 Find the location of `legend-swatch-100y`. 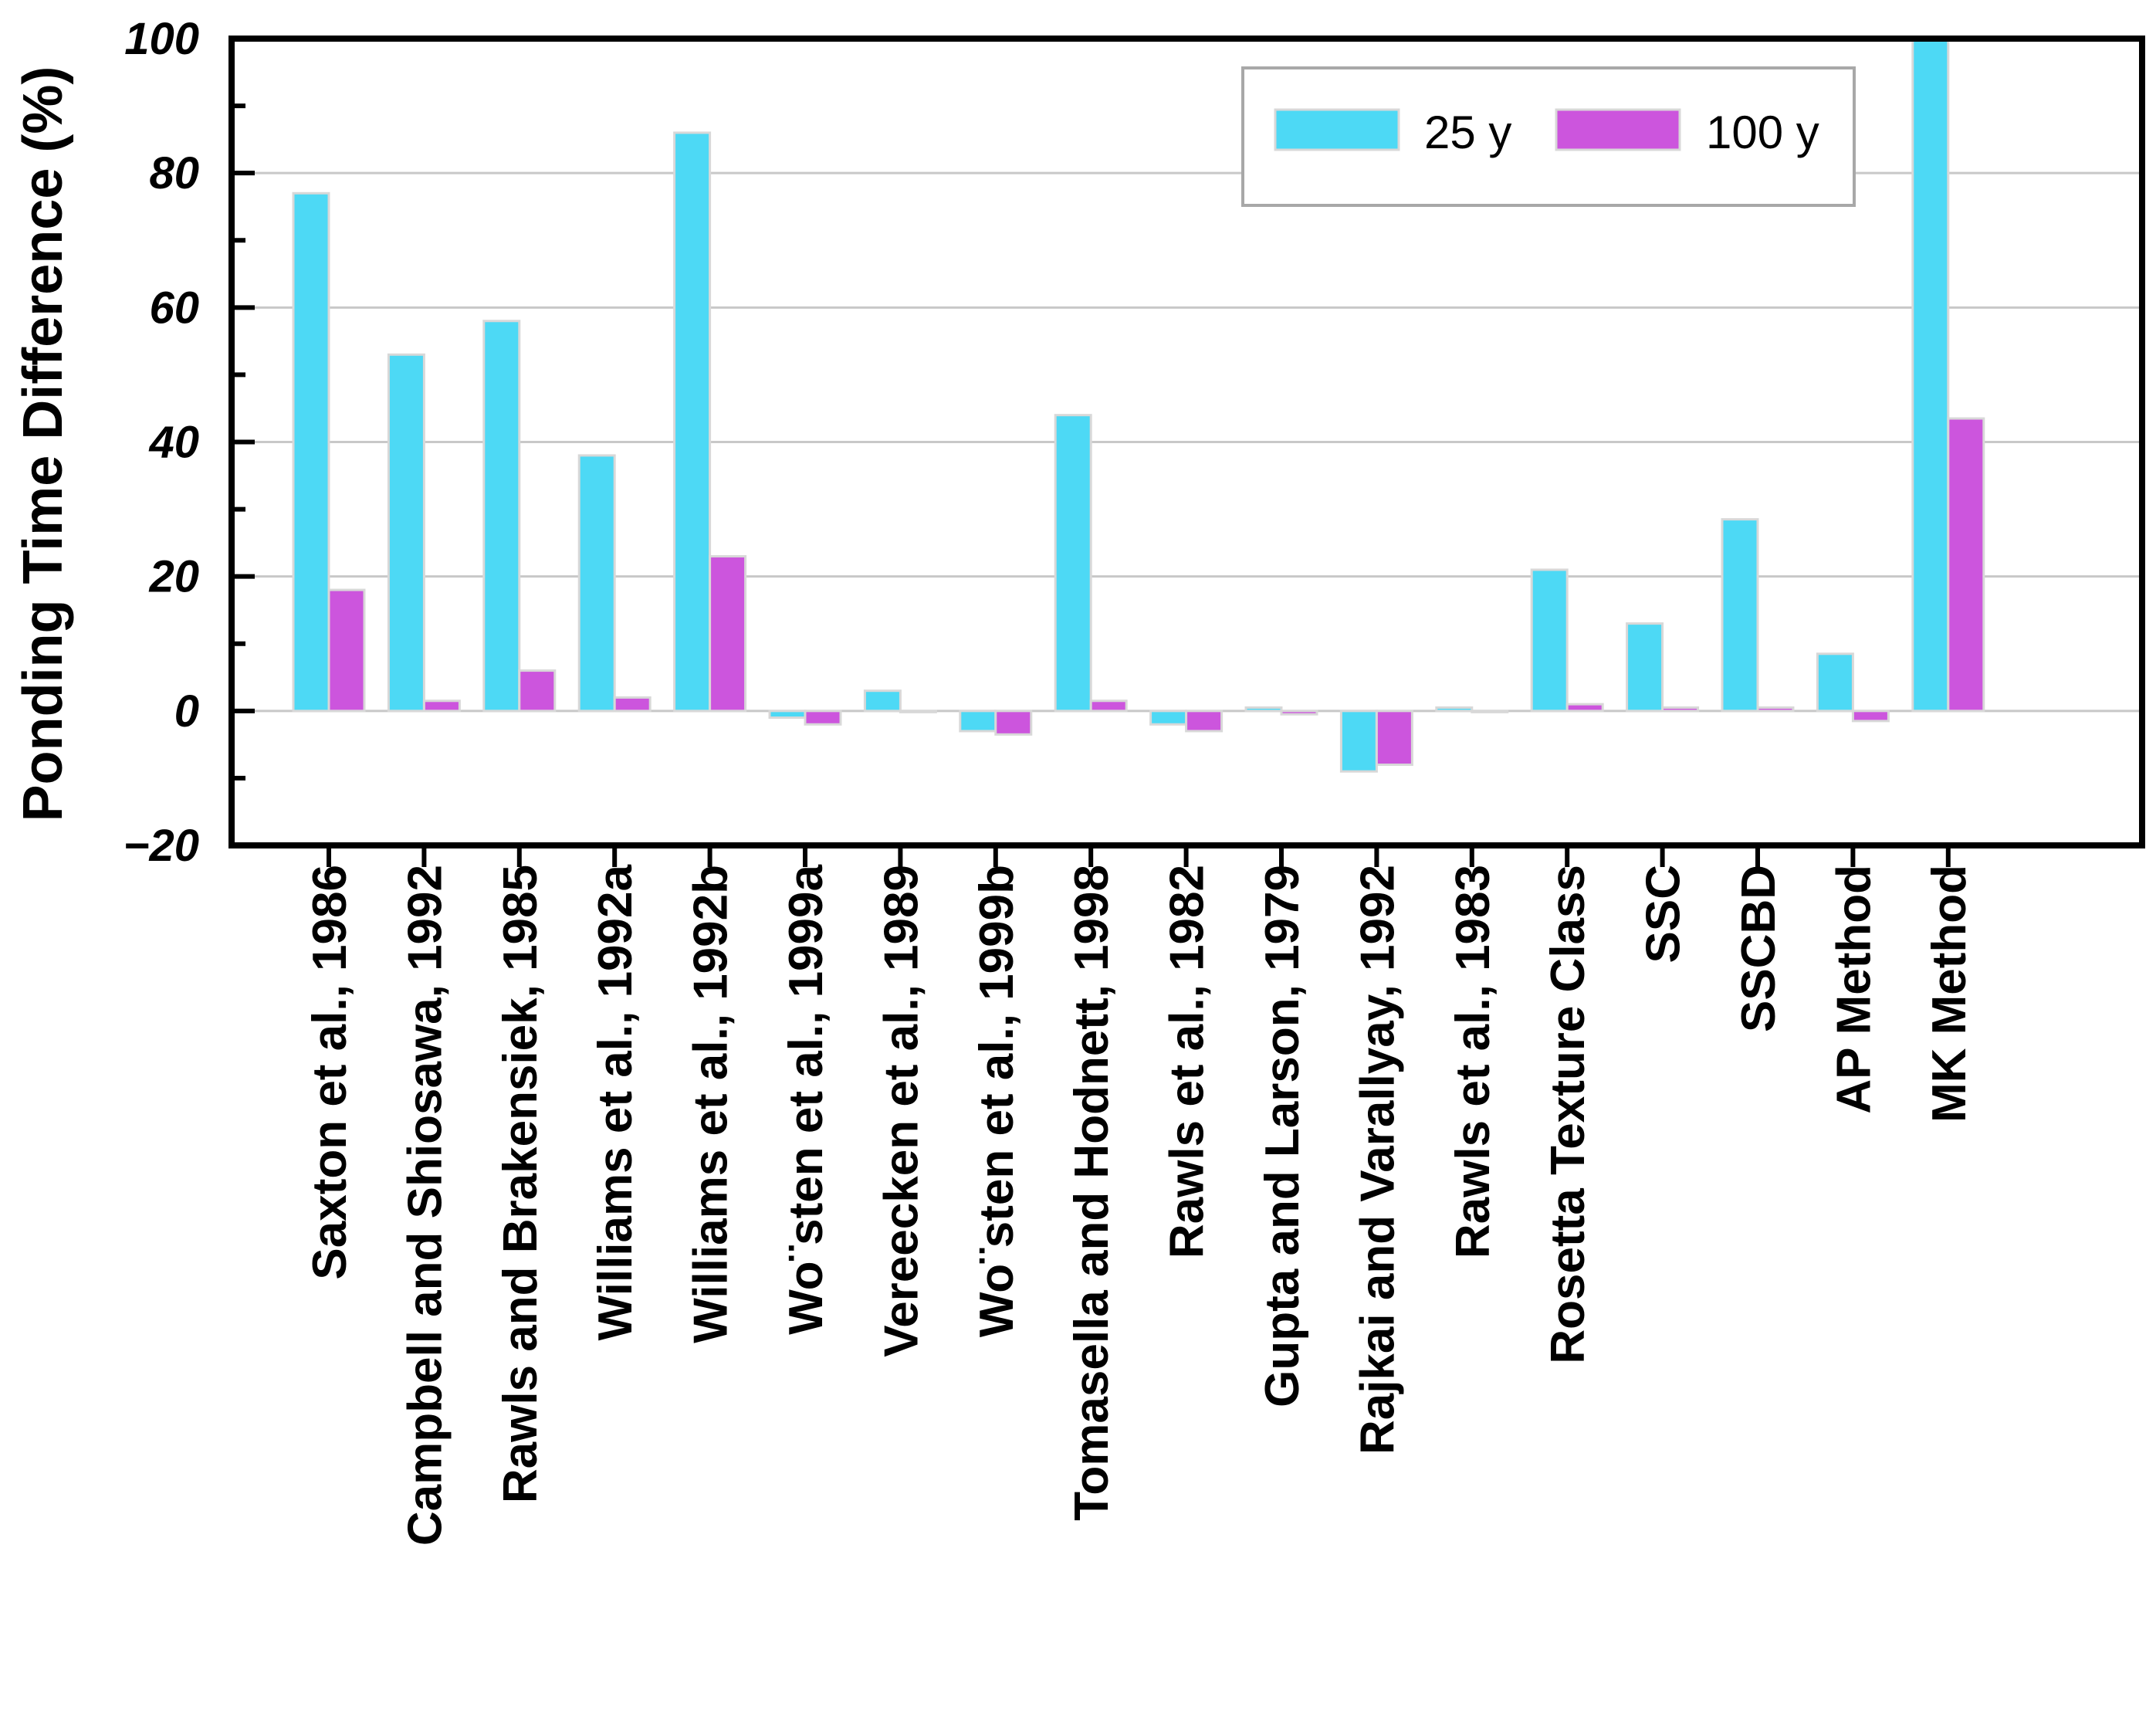

legend-swatch-100y is located at coordinates (1618, 129).